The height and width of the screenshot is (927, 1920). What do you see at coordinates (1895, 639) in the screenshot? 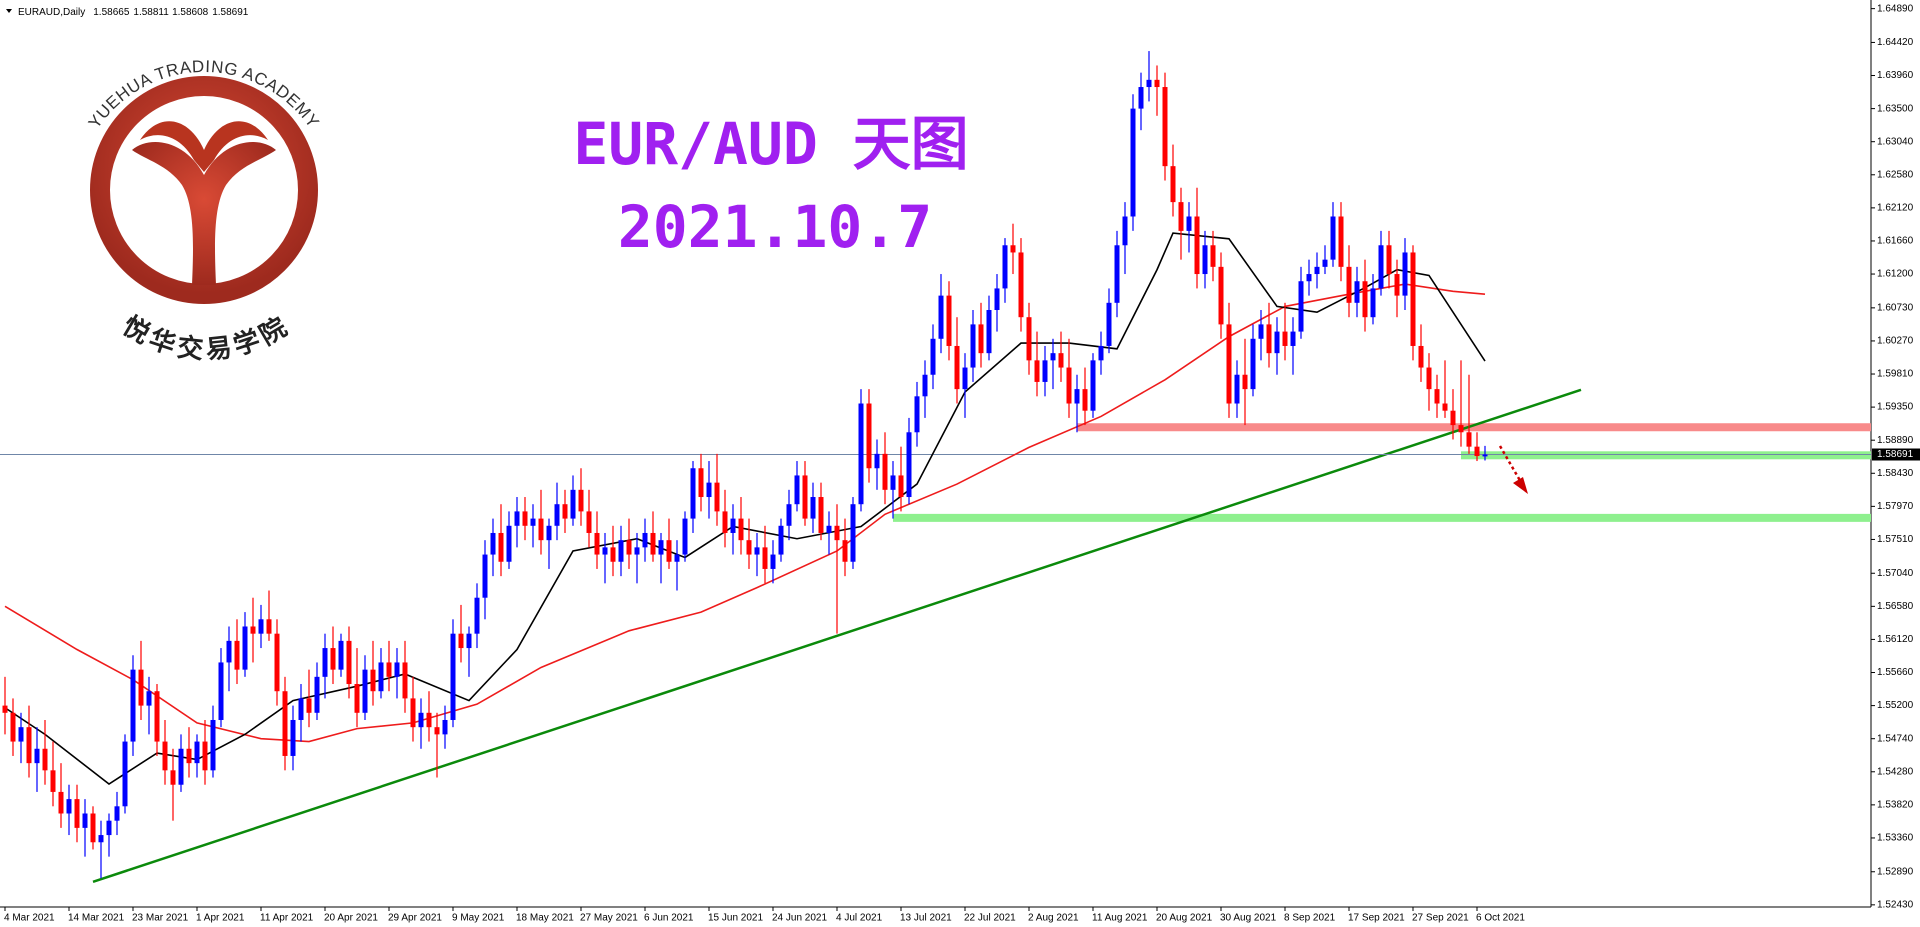
I see `y-tick-label: 1.56120` at bounding box center [1895, 639].